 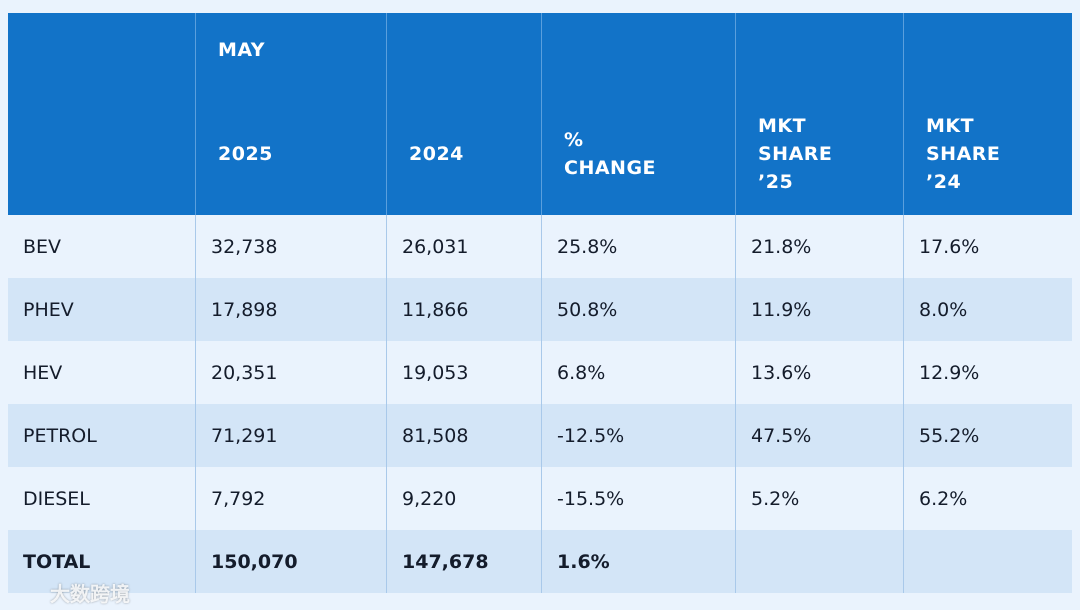 What do you see at coordinates (820, 114) in the screenshot?
I see `header-cell: MKT SHARE ’25` at bounding box center [820, 114].